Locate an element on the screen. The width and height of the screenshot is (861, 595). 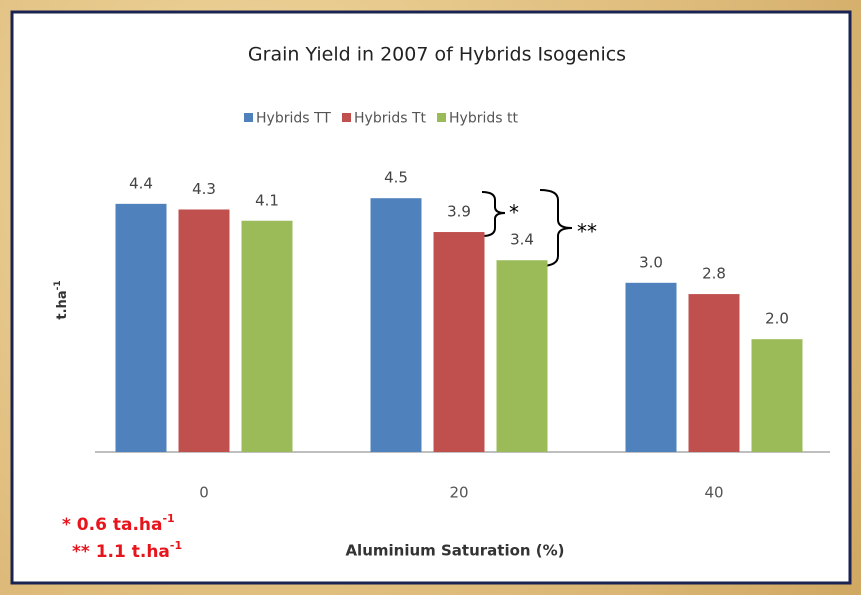
legend-label: Hybrids Tt is located at coordinates (390, 119).